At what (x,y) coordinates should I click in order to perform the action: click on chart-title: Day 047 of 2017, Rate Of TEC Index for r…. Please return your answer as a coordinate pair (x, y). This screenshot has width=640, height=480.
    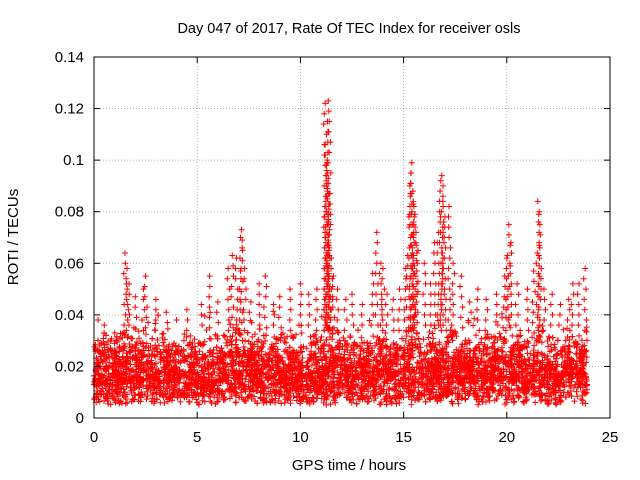
    Looking at the image, I should click on (348, 29).